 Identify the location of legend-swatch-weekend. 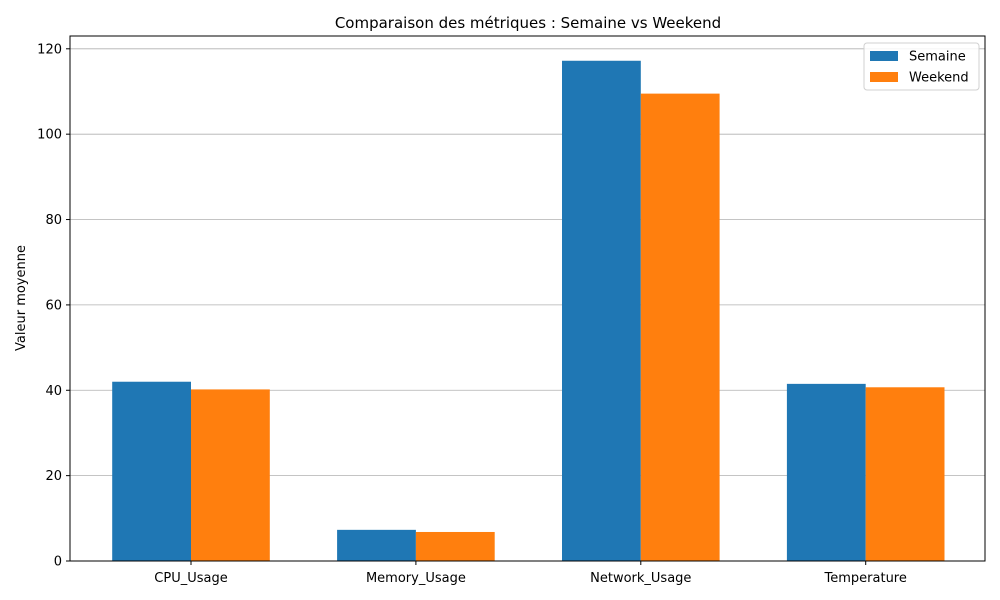
(884, 77).